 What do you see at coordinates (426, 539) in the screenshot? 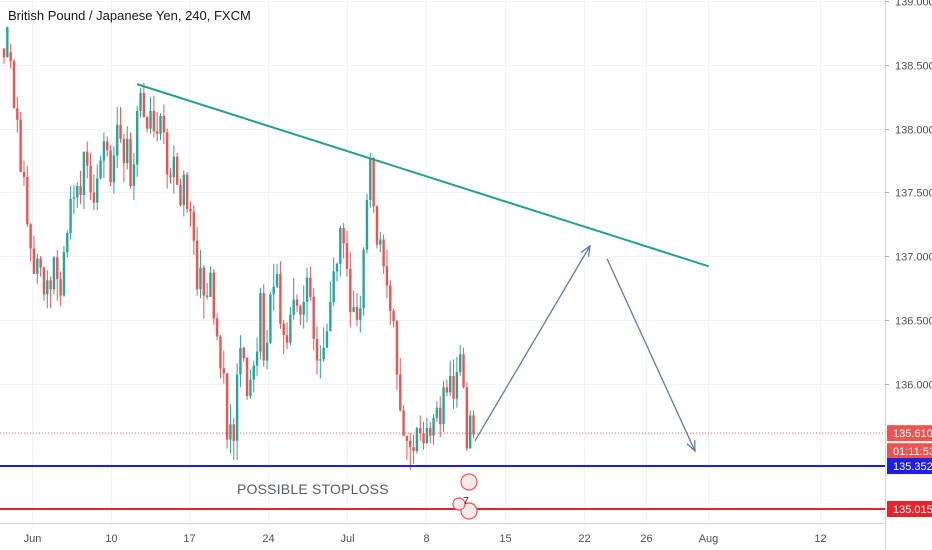
I see `x-tick-label: 8` at bounding box center [426, 539].